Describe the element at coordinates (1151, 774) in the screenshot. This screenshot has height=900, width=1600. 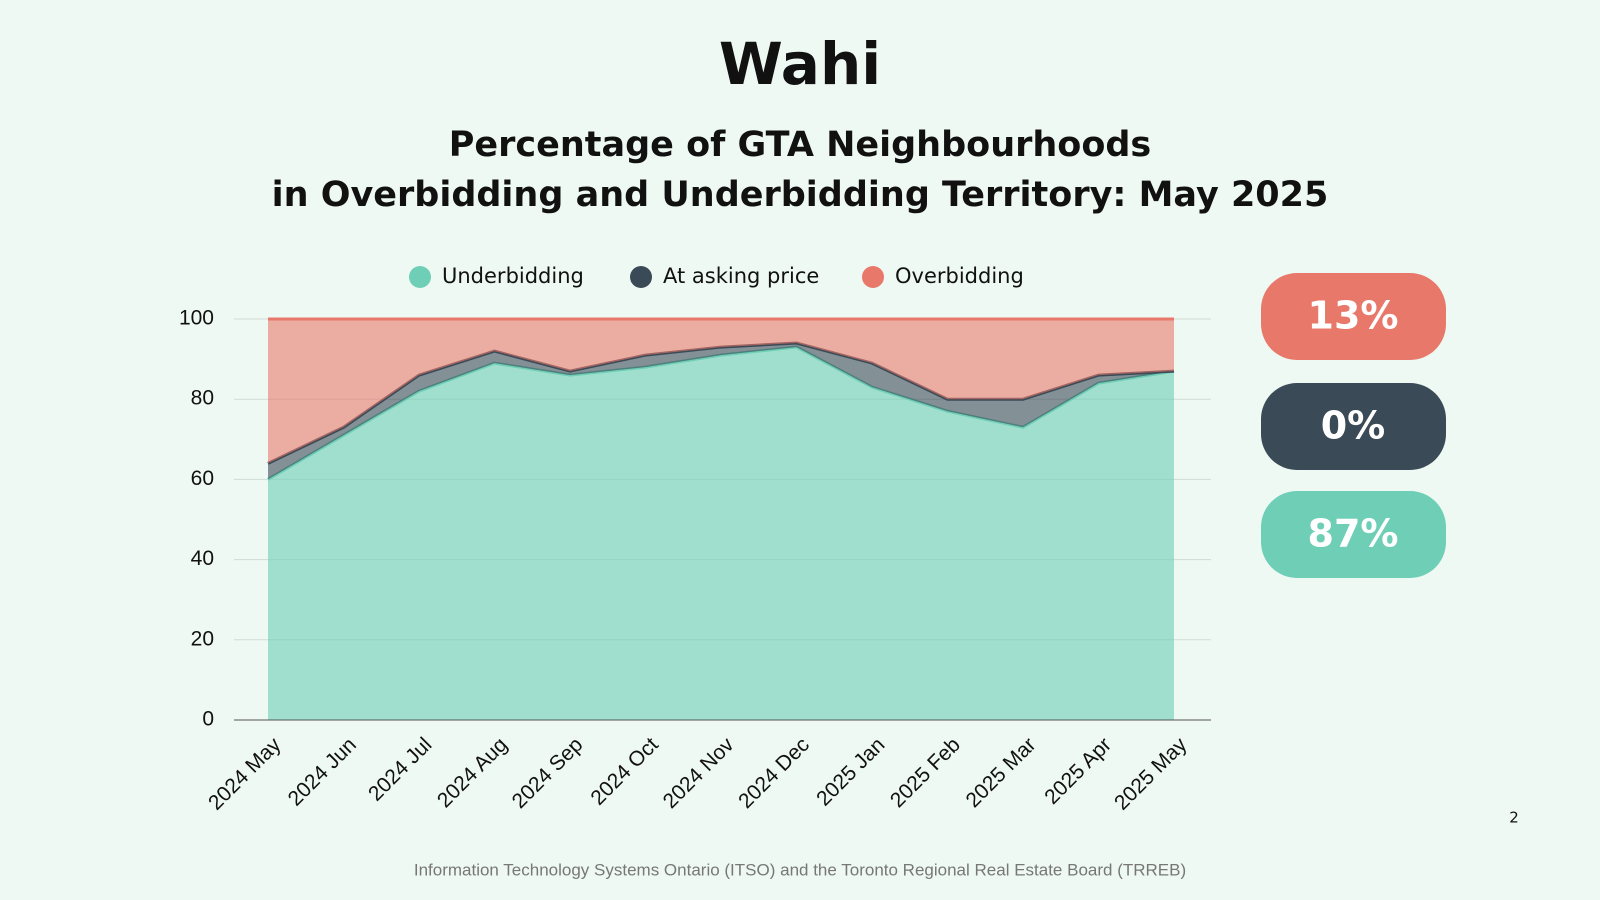
I see `x-tick-label: 2025 May` at that location.